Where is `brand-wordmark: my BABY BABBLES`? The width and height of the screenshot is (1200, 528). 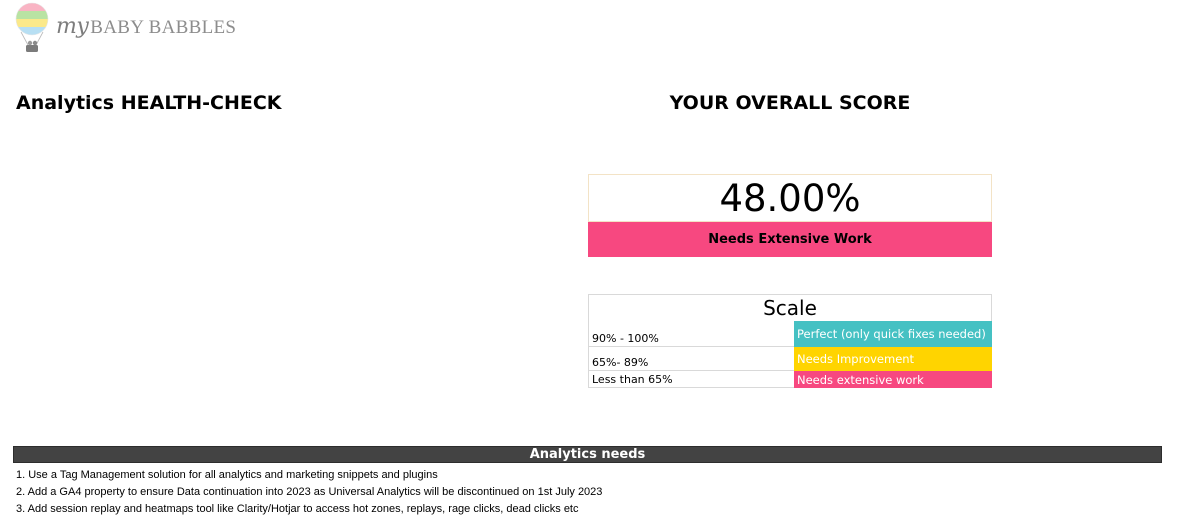
brand-wordmark: my BABY BABBLES is located at coordinates (146, 26).